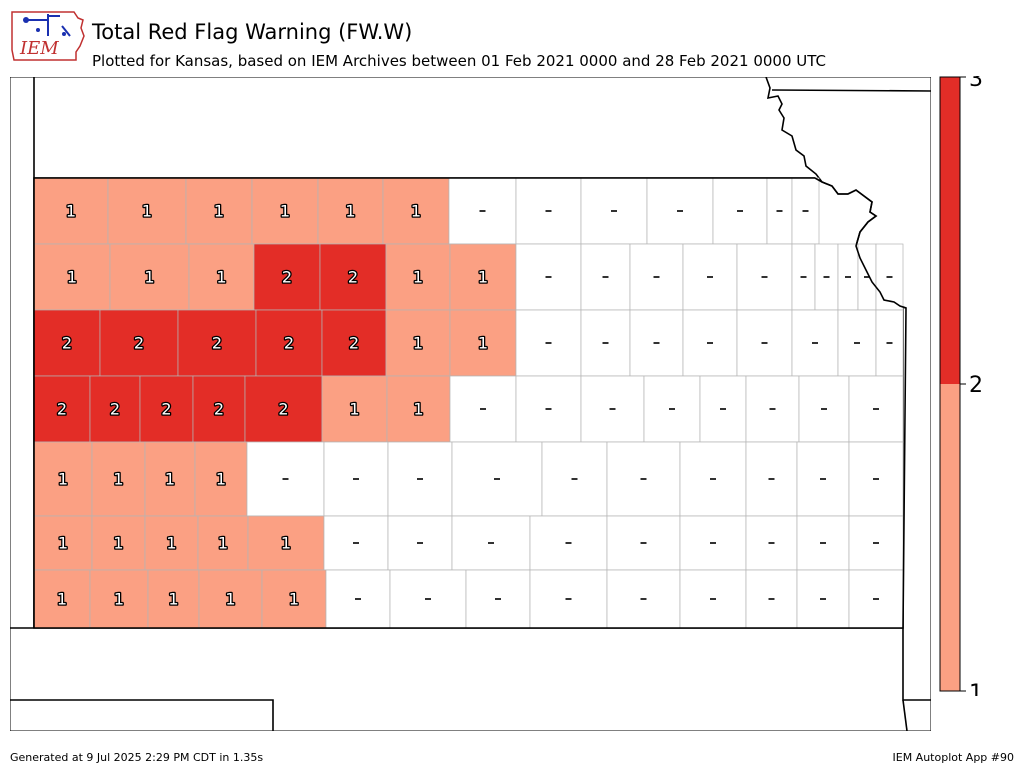 This screenshot has height=768, width=1024. Describe the element at coordinates (252, 32) in the screenshot. I see `page-title: Total Red Flag Warning (FW.W)` at that location.